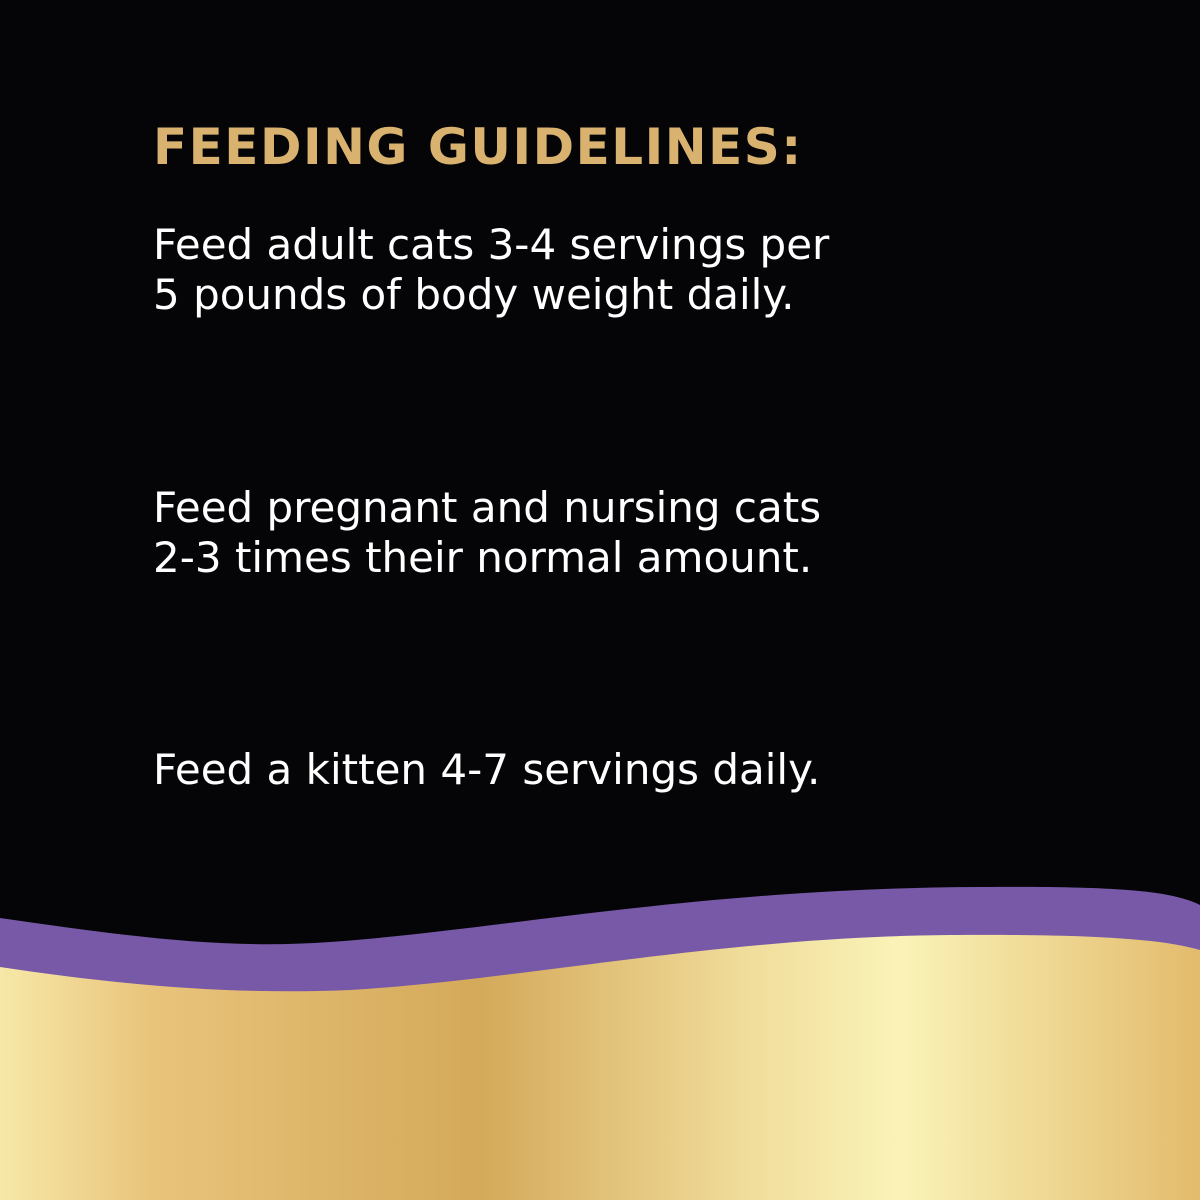 Image resolution: width=1200 pixels, height=1200 pixels. I want to click on guideline-line: Feed a kitten 4-7 servings daily., so click(487, 769).